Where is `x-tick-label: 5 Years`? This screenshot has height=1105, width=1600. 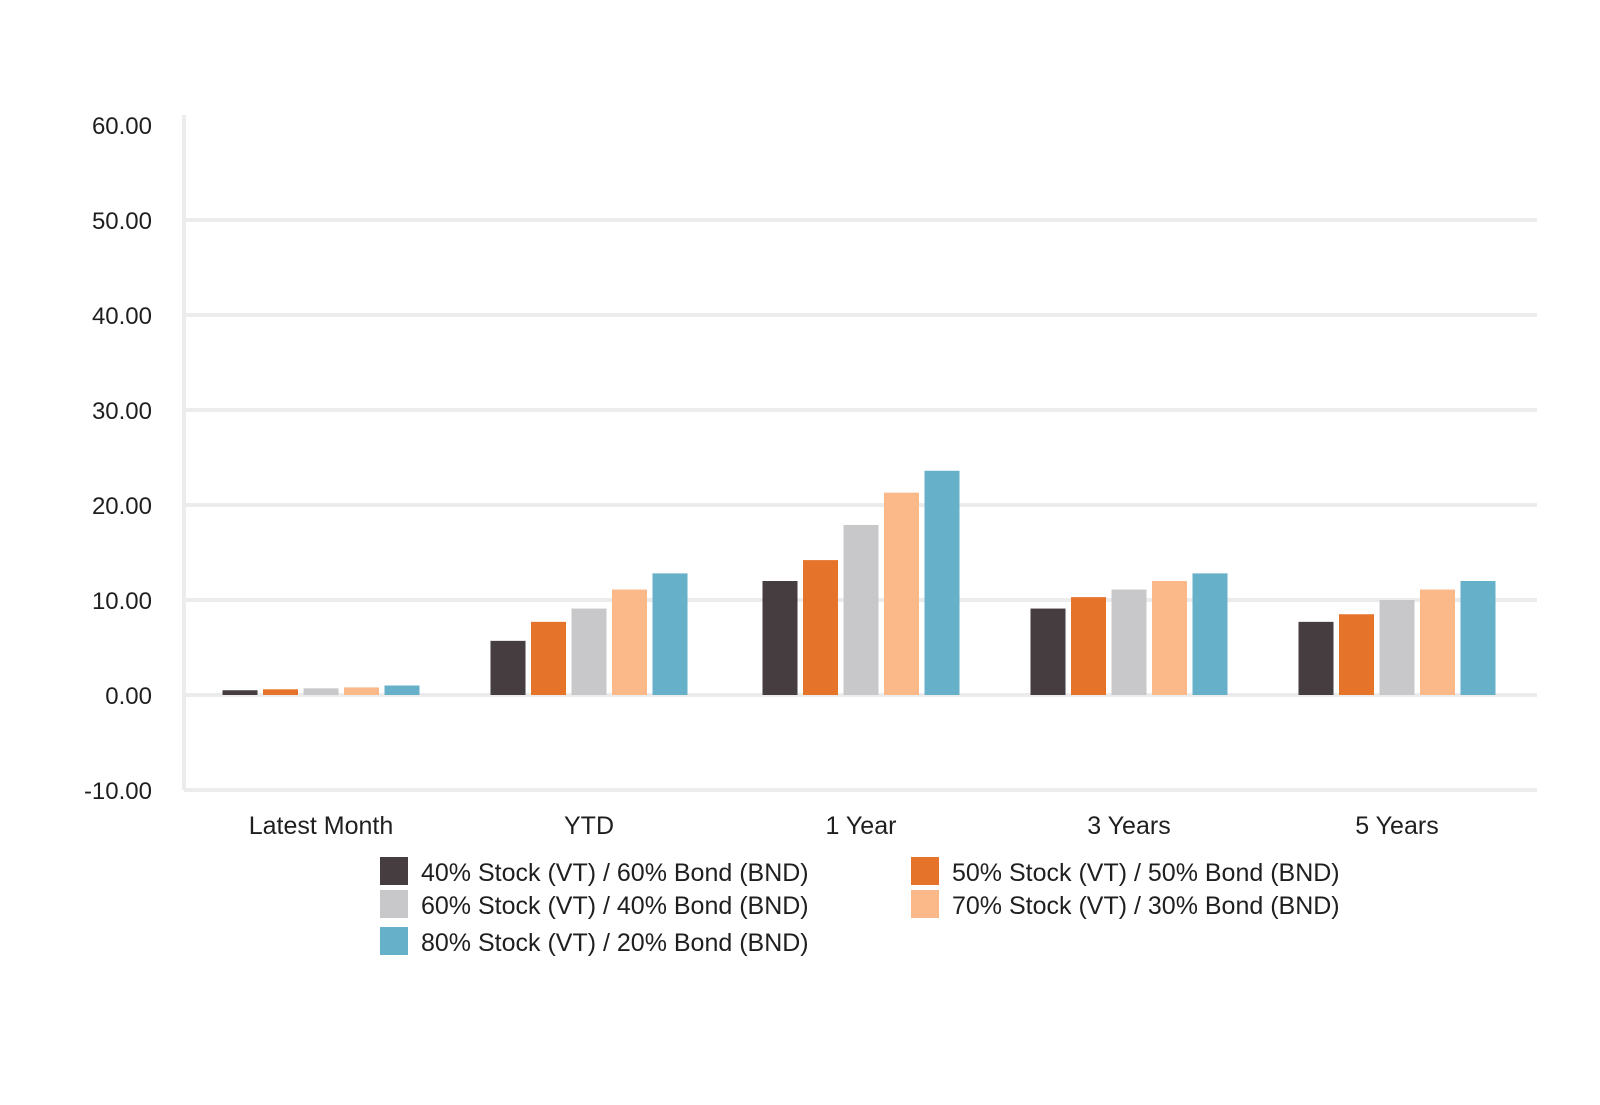
x-tick-label: 5 Years is located at coordinates (1396, 826).